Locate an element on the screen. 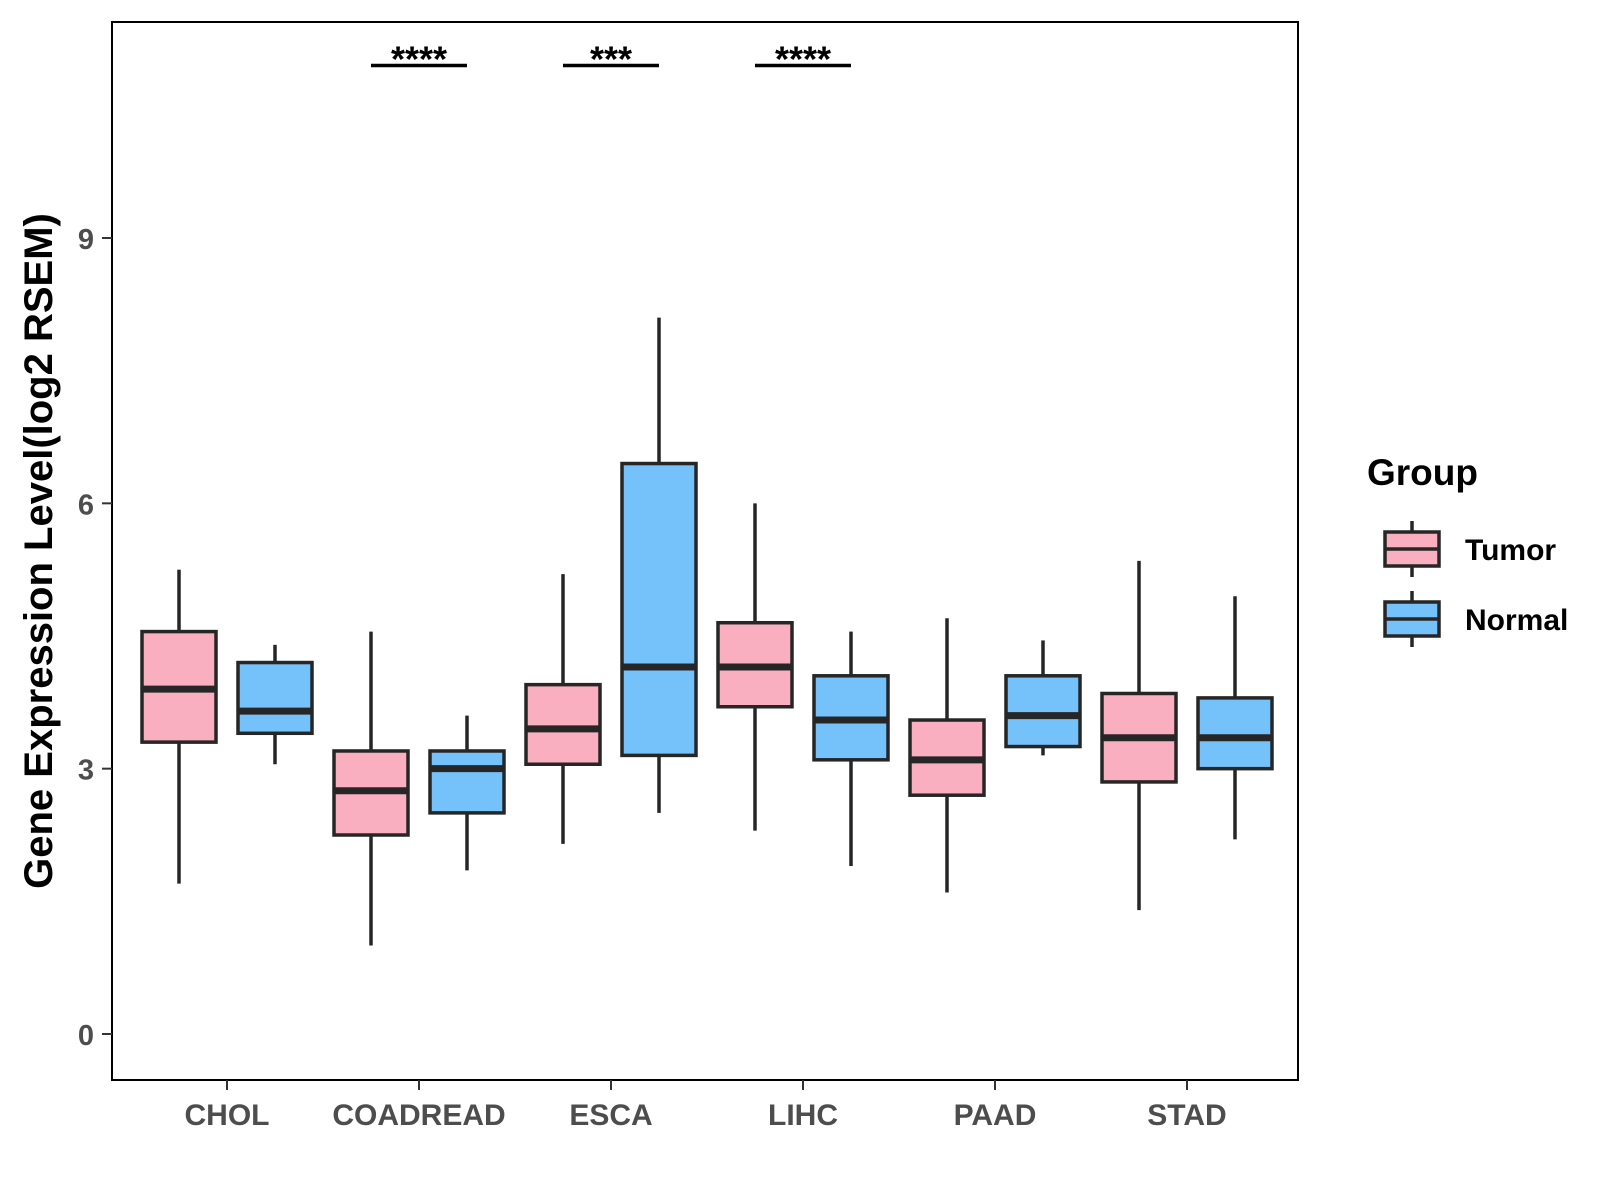  x-axis: CHOL COADREAD ESCA LIHC PAAD STAD is located at coordinates (706, 1106).